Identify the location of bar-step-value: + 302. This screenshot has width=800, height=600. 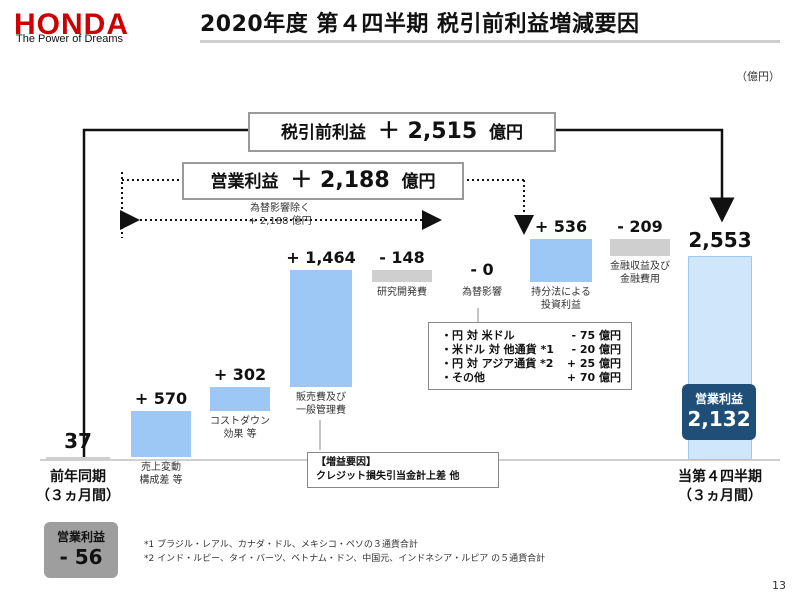
(240, 375).